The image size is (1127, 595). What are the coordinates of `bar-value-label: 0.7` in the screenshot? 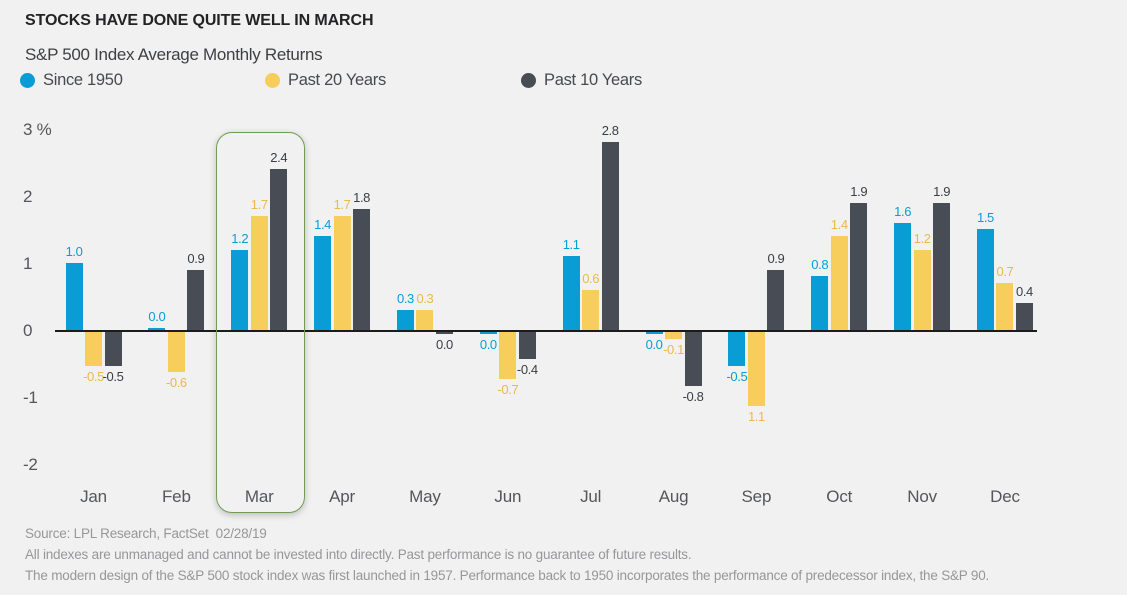 It's located at (1005, 271).